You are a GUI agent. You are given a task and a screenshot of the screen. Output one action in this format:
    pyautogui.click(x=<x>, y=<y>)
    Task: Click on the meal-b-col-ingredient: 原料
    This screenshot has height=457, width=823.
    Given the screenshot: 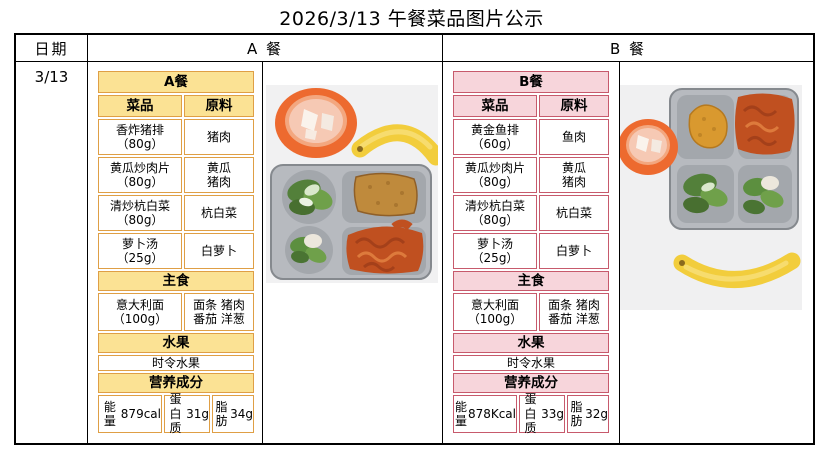 What is the action you would take?
    pyautogui.click(x=574, y=106)
    